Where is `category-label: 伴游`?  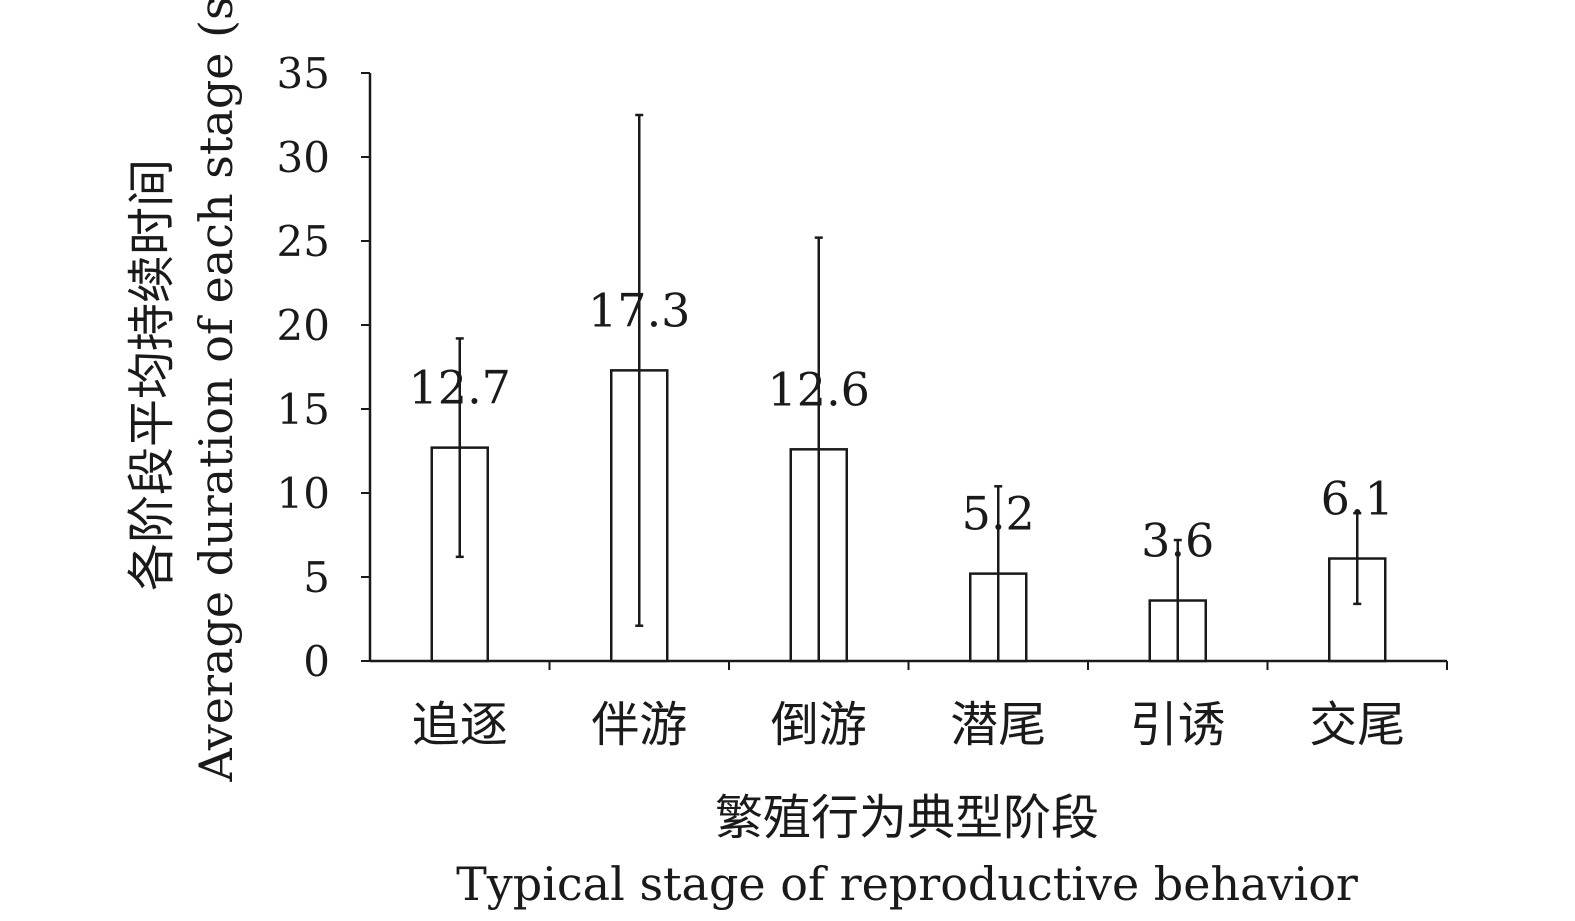
category-label: 伴游 is located at coordinates (639, 725).